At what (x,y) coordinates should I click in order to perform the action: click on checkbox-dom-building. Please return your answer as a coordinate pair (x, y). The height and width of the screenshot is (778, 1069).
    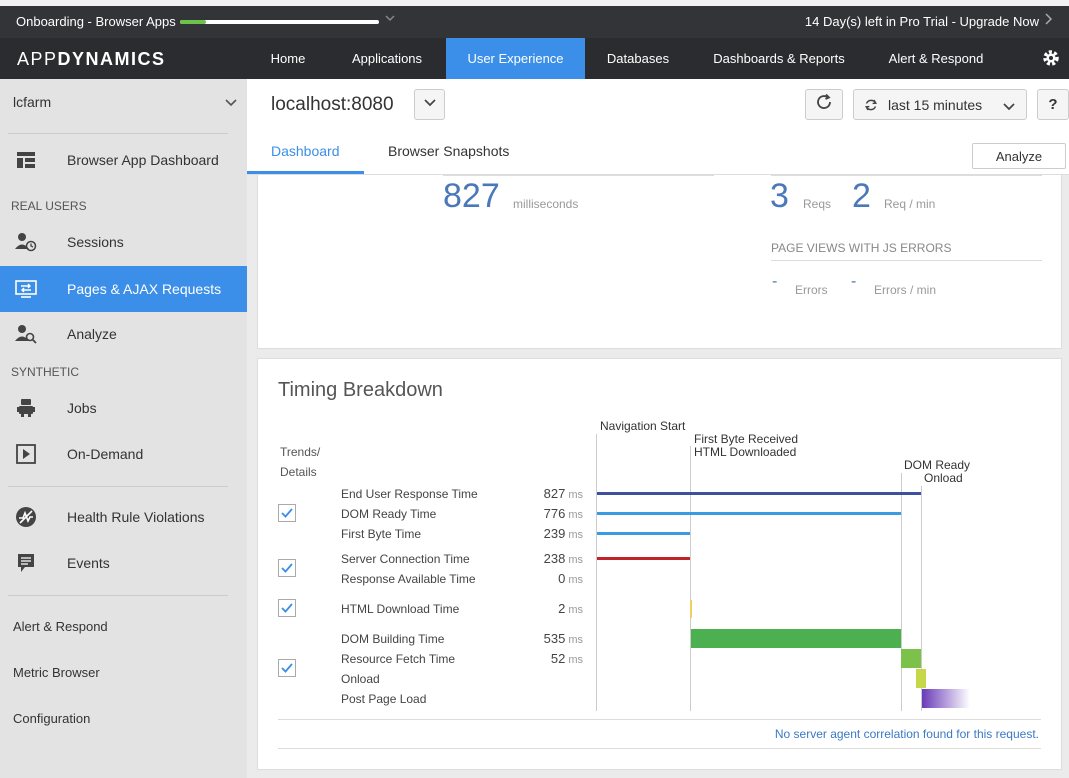
    Looking at the image, I should click on (287, 668).